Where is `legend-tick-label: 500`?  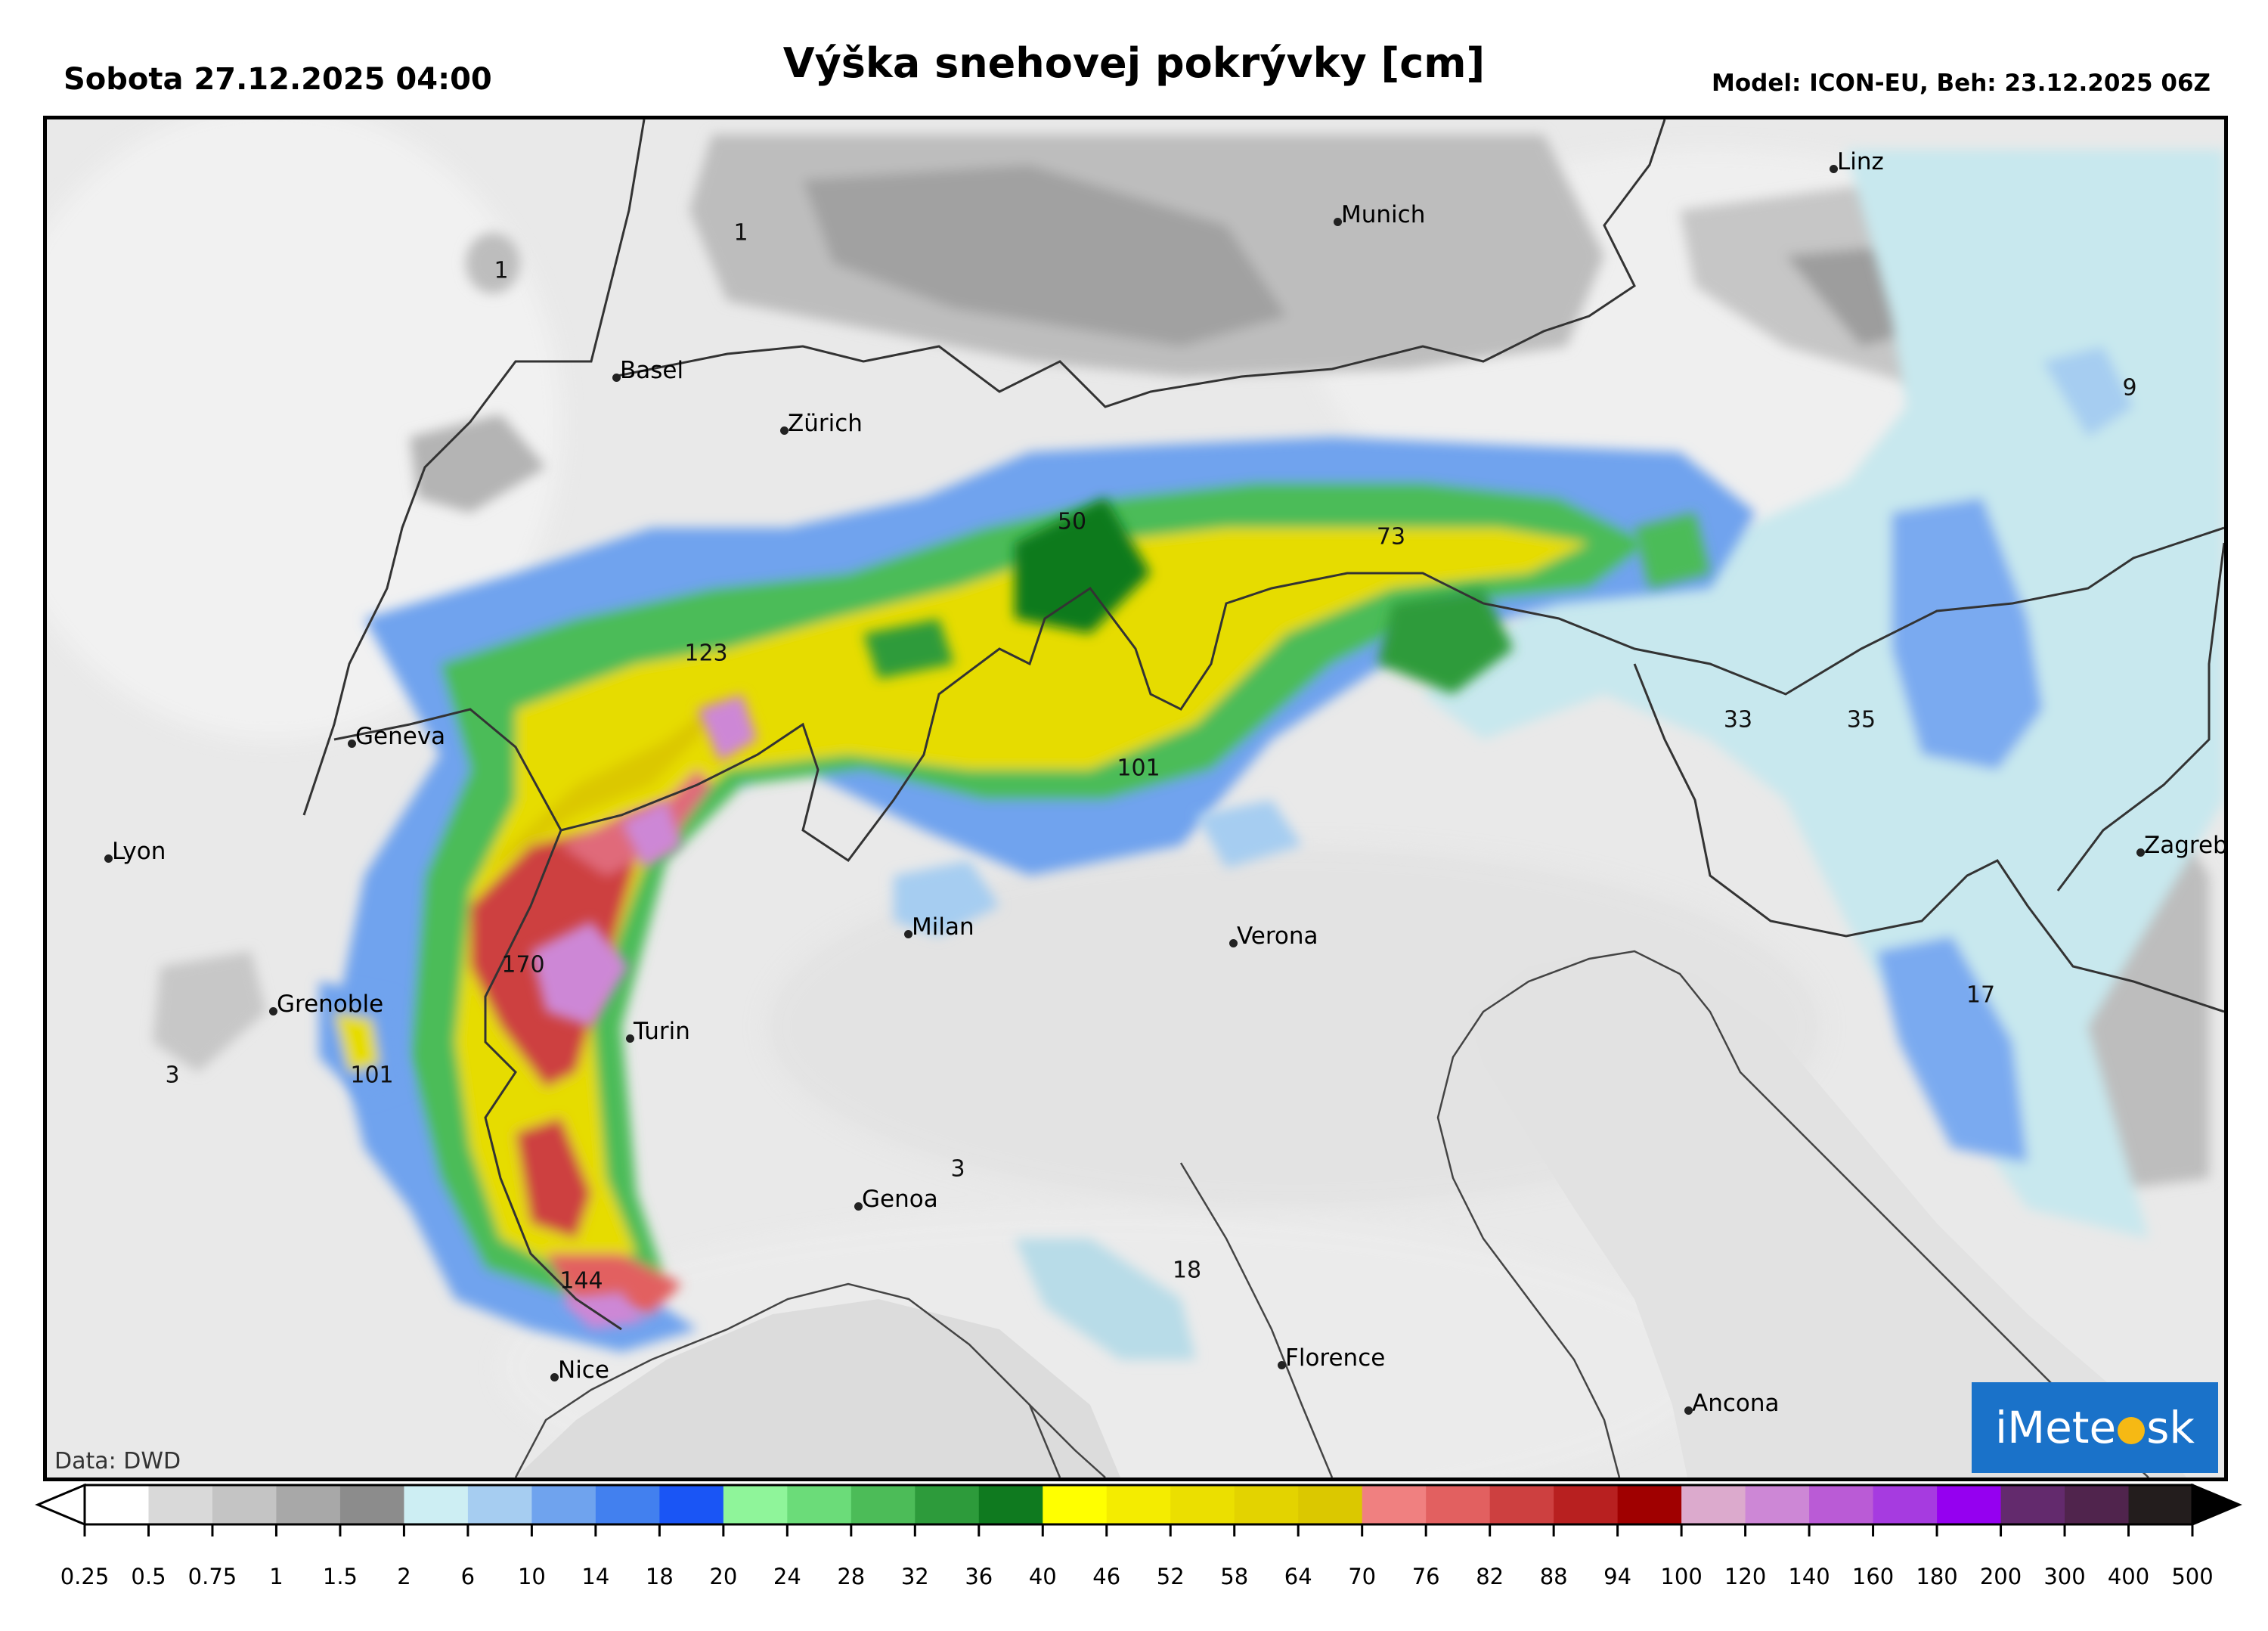 legend-tick-label: 500 is located at coordinates (2192, 1576).